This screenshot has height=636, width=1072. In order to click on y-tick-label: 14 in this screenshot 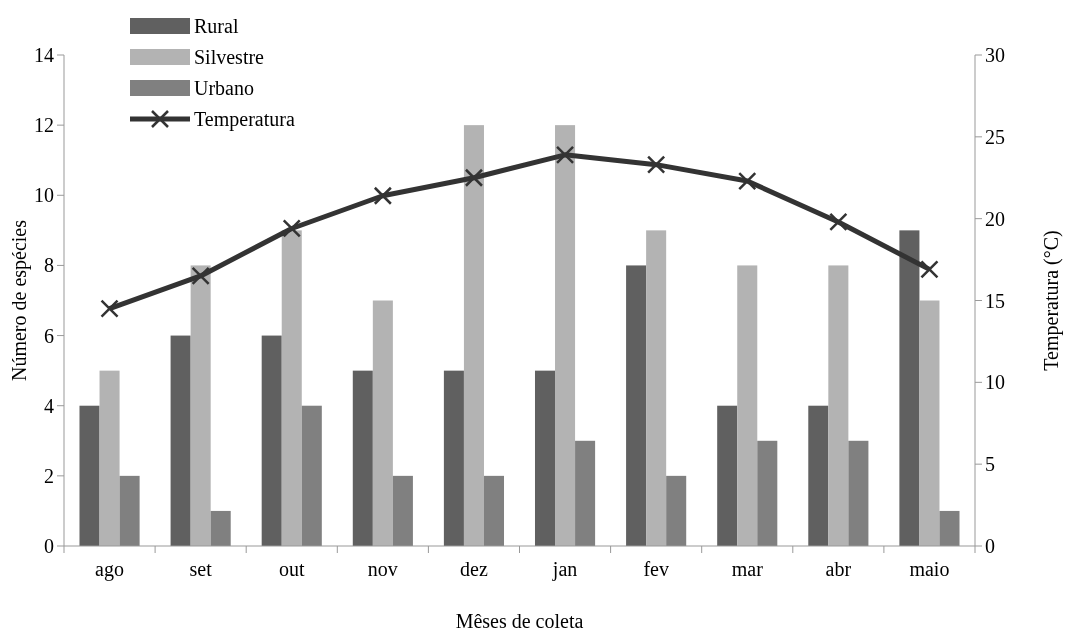, I will do `click(44, 55)`.